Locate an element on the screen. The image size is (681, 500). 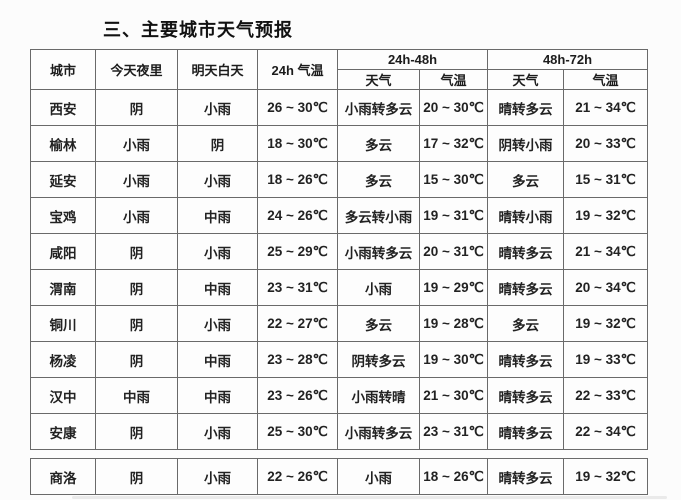
weather-48-72h-cell: 晴转小雨 is located at coordinates (526, 215).